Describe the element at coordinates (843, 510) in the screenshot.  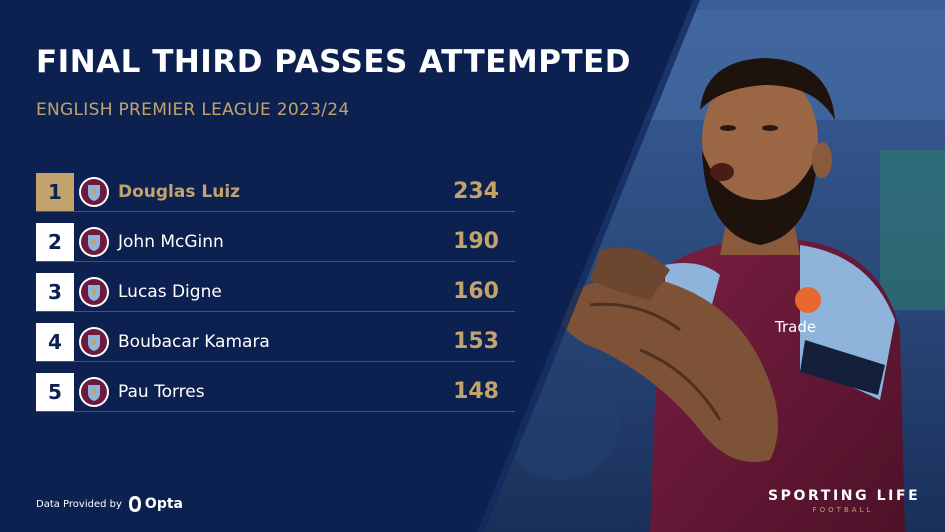
I see `brand-section: FOOTBALL` at that location.